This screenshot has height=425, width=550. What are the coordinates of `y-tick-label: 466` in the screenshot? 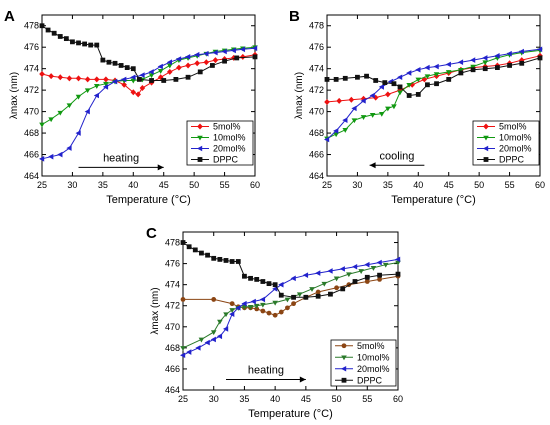 It's located at (172, 369).